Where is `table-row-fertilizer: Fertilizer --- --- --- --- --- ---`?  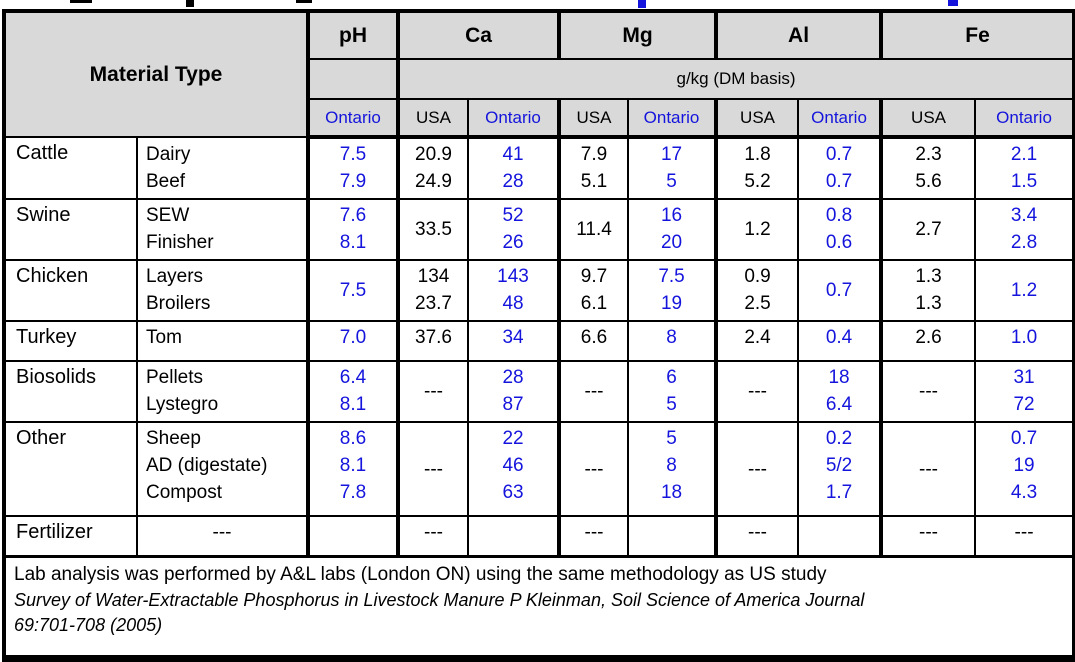 table-row-fertilizer: Fertilizer --- --- --- --- --- --- is located at coordinates (539, 536).